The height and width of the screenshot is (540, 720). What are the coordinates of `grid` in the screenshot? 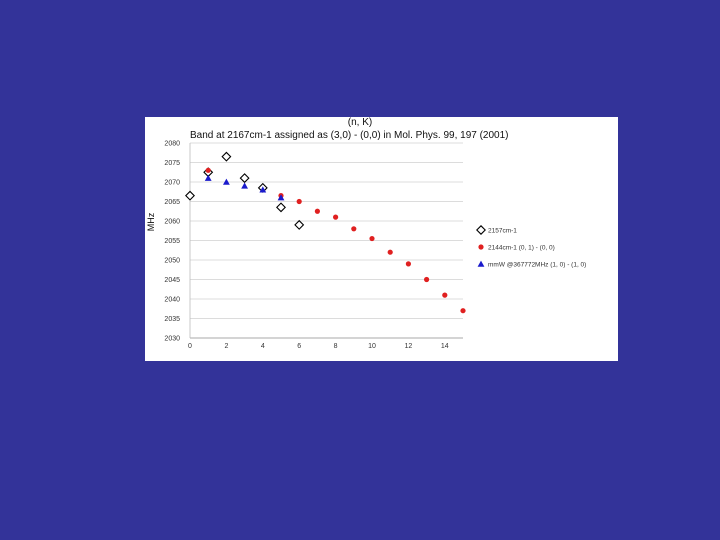 It's located at (326, 240).